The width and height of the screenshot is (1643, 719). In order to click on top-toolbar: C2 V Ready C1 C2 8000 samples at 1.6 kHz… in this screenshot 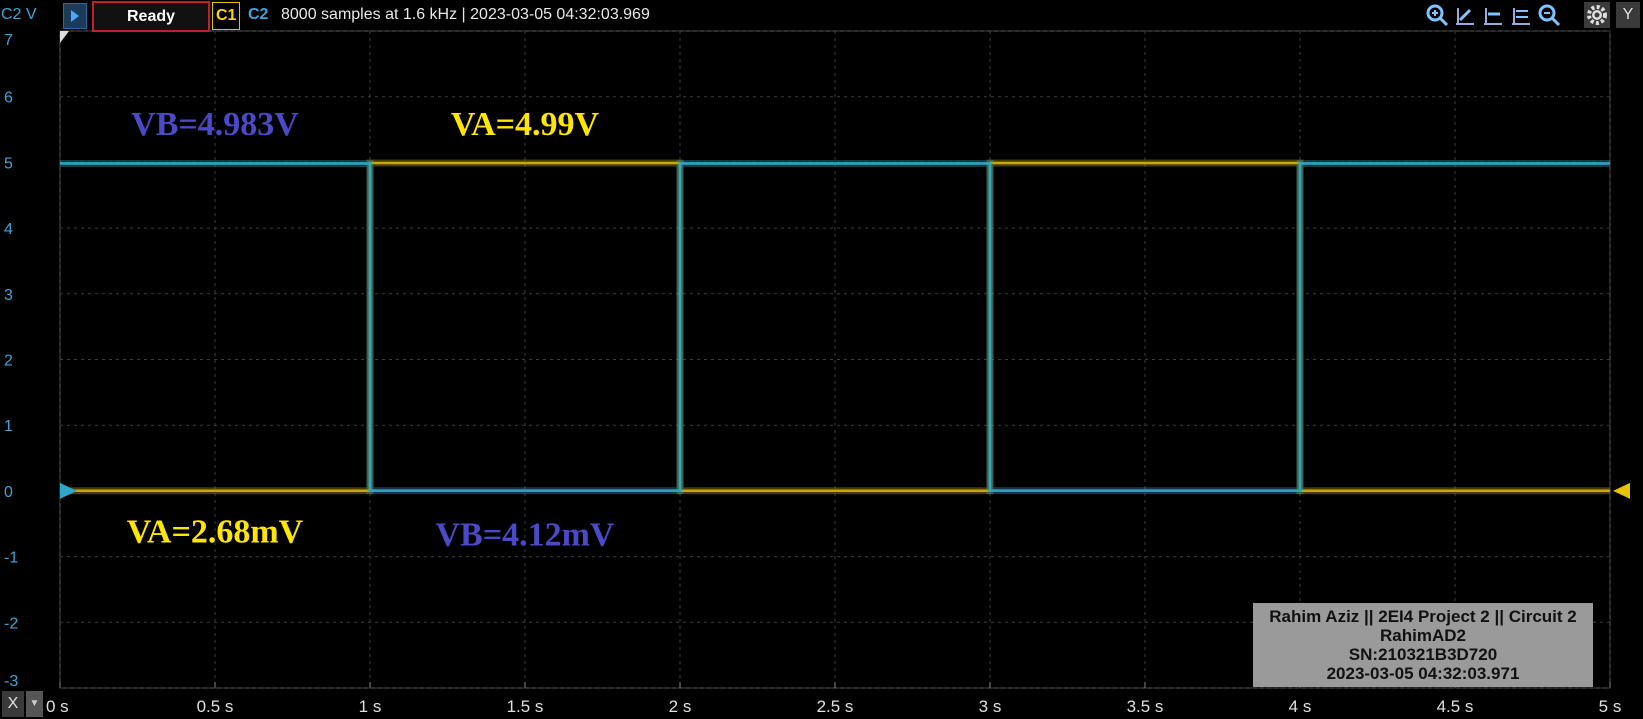, I will do `click(821, 16)`.